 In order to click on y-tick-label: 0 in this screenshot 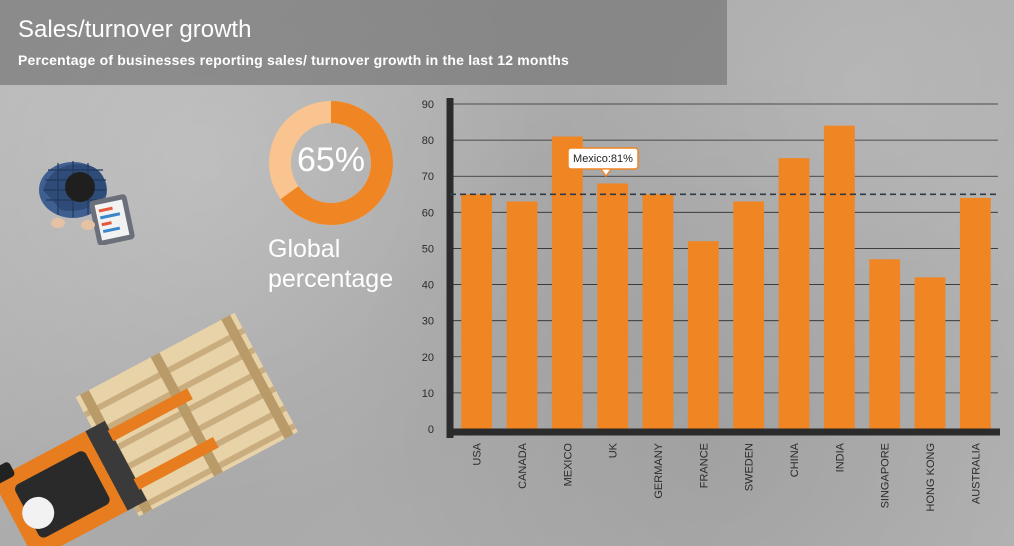, I will do `click(431, 430)`.